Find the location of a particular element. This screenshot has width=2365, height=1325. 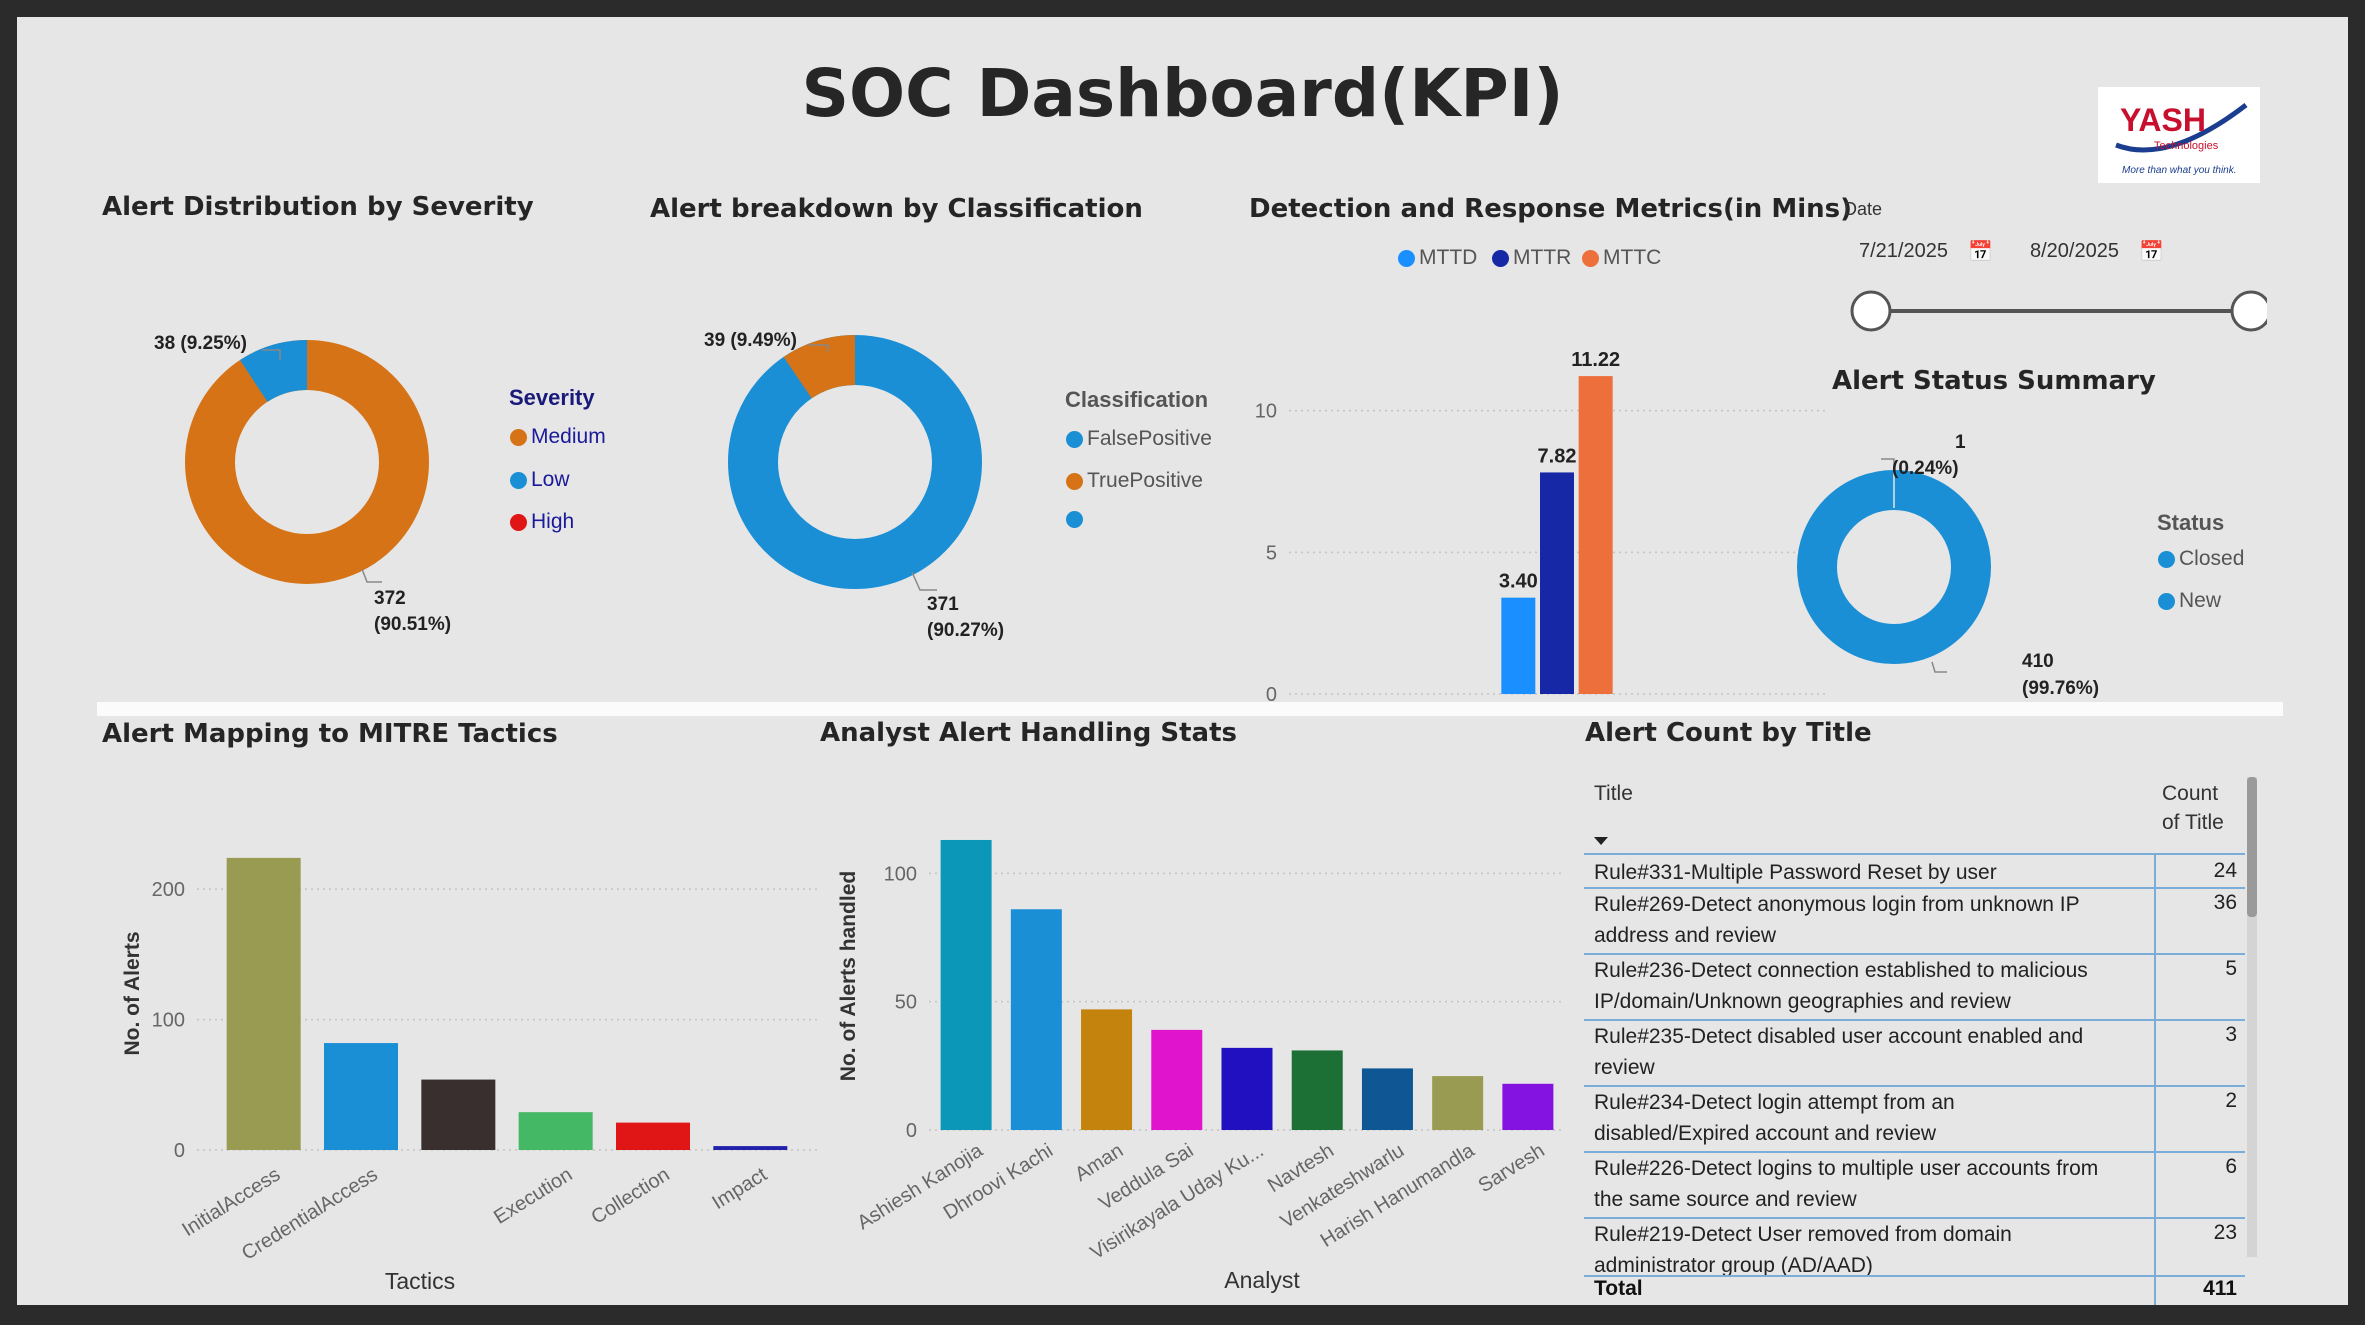

y-tick-label: 100 is located at coordinates (168, 1021).